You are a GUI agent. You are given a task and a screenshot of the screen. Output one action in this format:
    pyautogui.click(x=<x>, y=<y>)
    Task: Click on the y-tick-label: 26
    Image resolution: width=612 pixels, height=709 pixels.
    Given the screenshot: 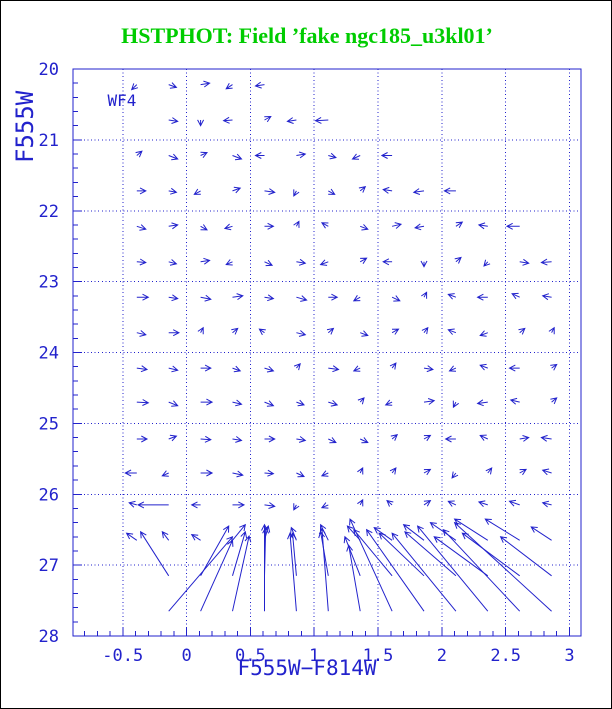 What is the action you would take?
    pyautogui.click(x=49, y=495)
    